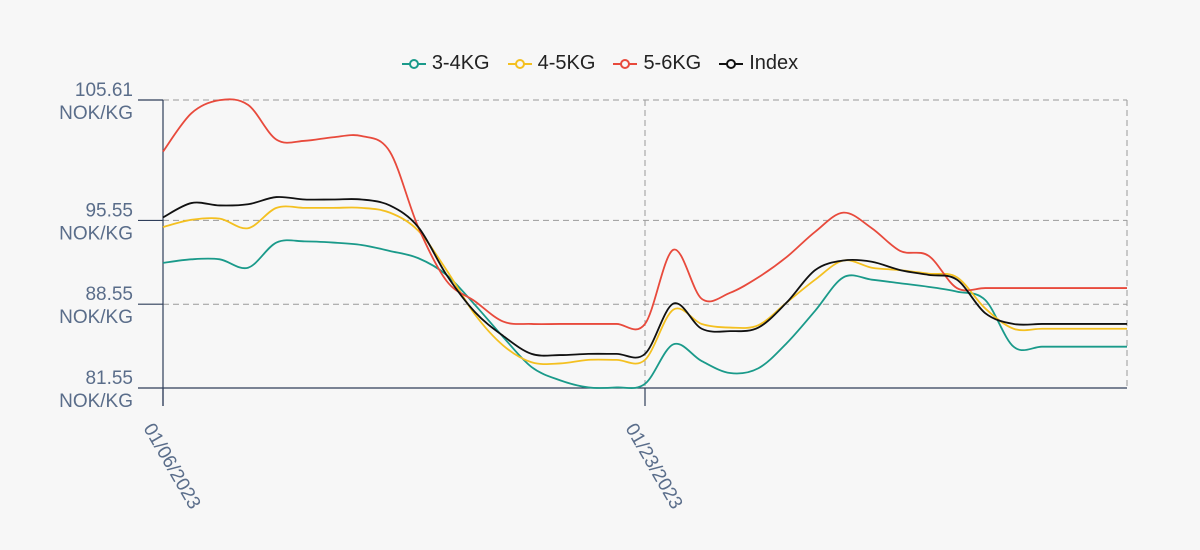  I want to click on x-tick-label: 01/23/2023, so click(654, 466).